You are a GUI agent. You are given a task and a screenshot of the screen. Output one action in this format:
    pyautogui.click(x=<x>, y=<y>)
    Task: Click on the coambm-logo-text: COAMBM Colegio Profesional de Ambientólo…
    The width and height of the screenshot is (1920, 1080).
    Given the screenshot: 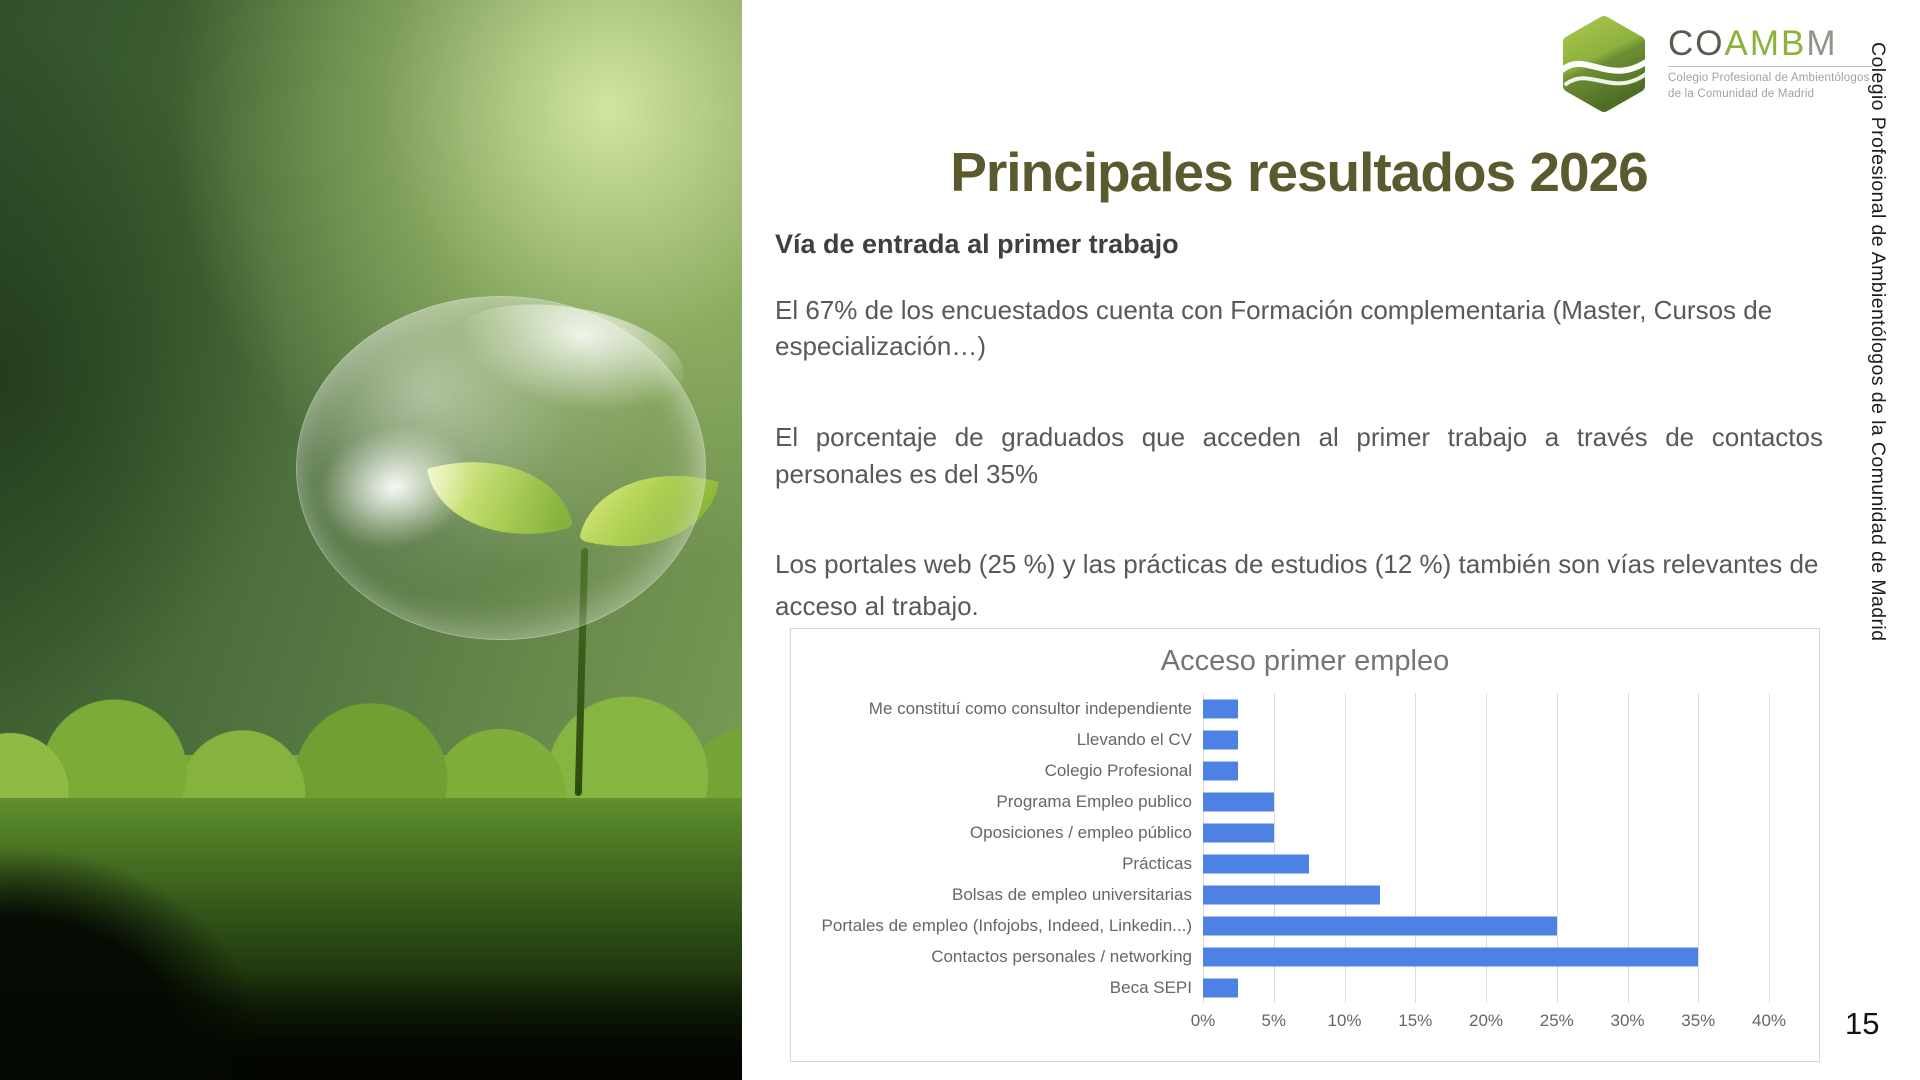 What is the action you would take?
    pyautogui.click(x=1770, y=58)
    